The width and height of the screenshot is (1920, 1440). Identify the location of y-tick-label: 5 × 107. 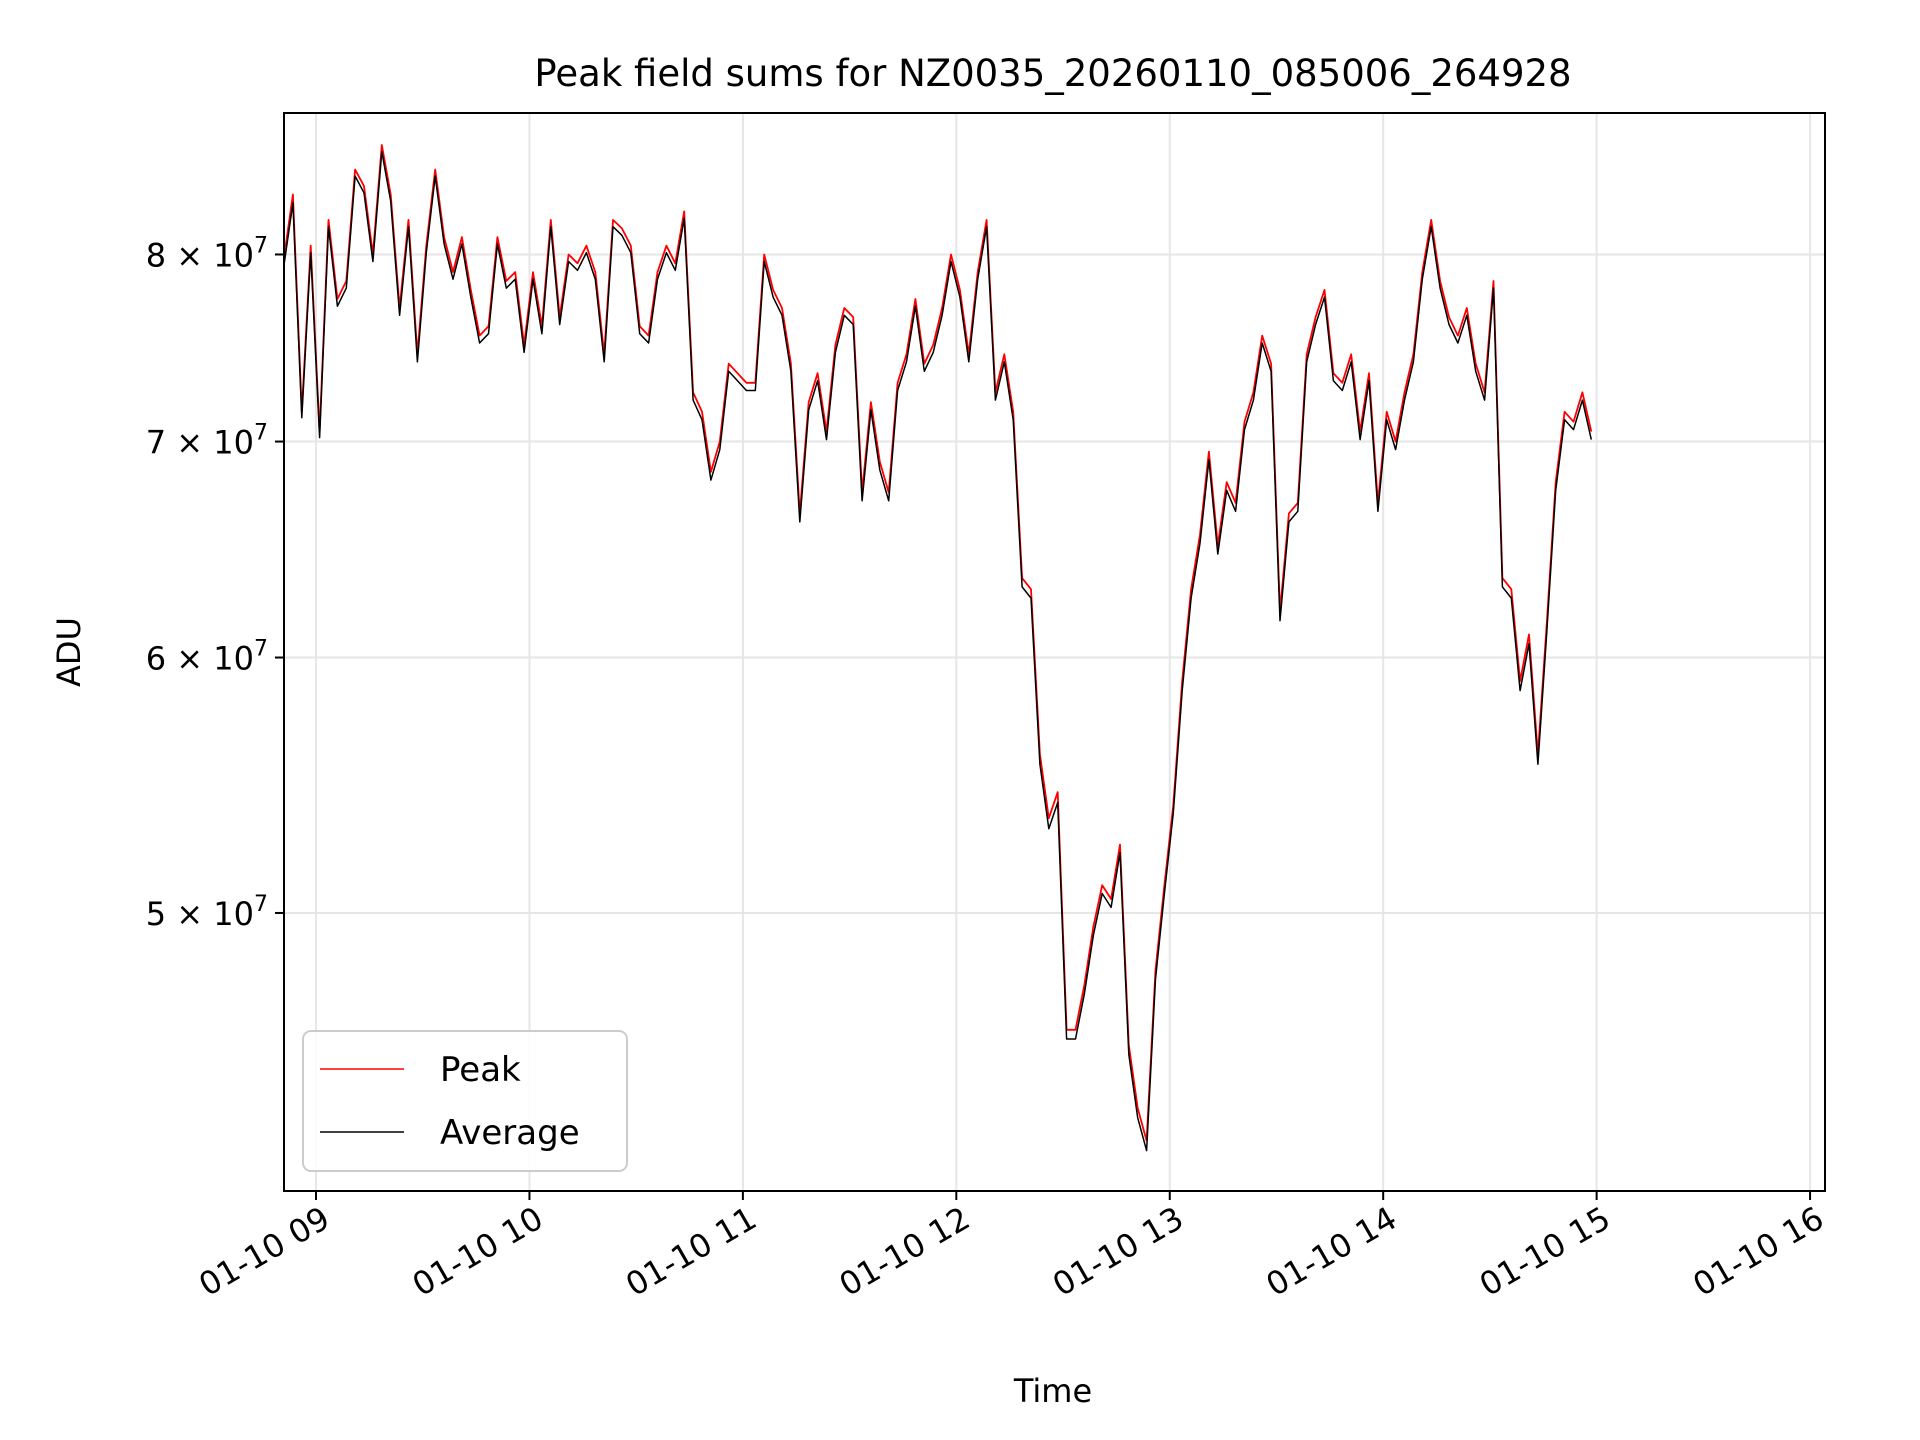
(207, 912).